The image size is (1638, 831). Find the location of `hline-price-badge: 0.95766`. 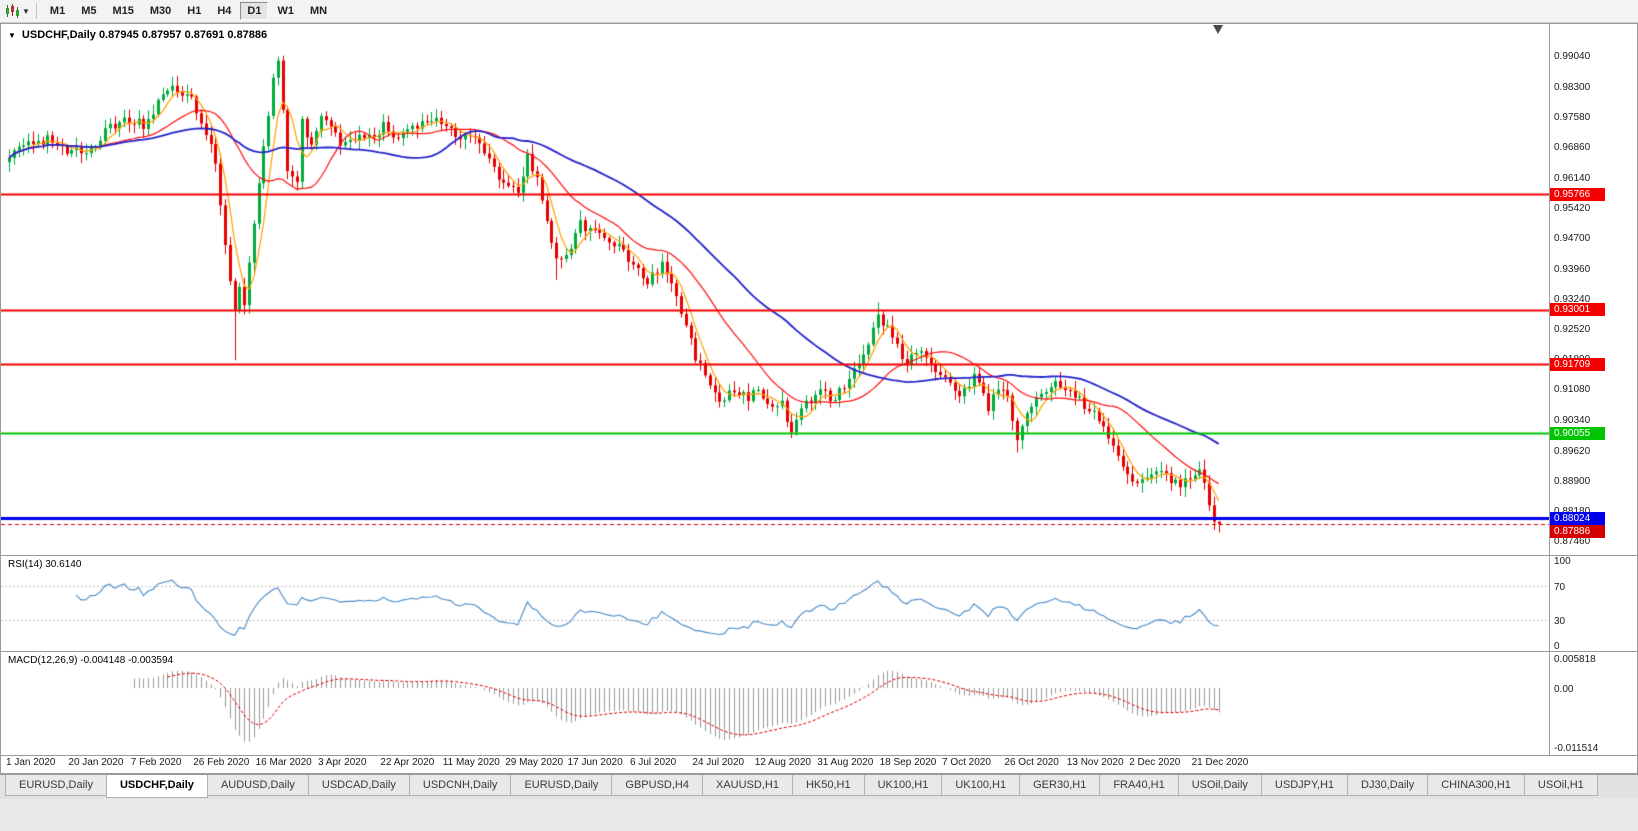

hline-price-badge: 0.95766 is located at coordinates (1577, 194).